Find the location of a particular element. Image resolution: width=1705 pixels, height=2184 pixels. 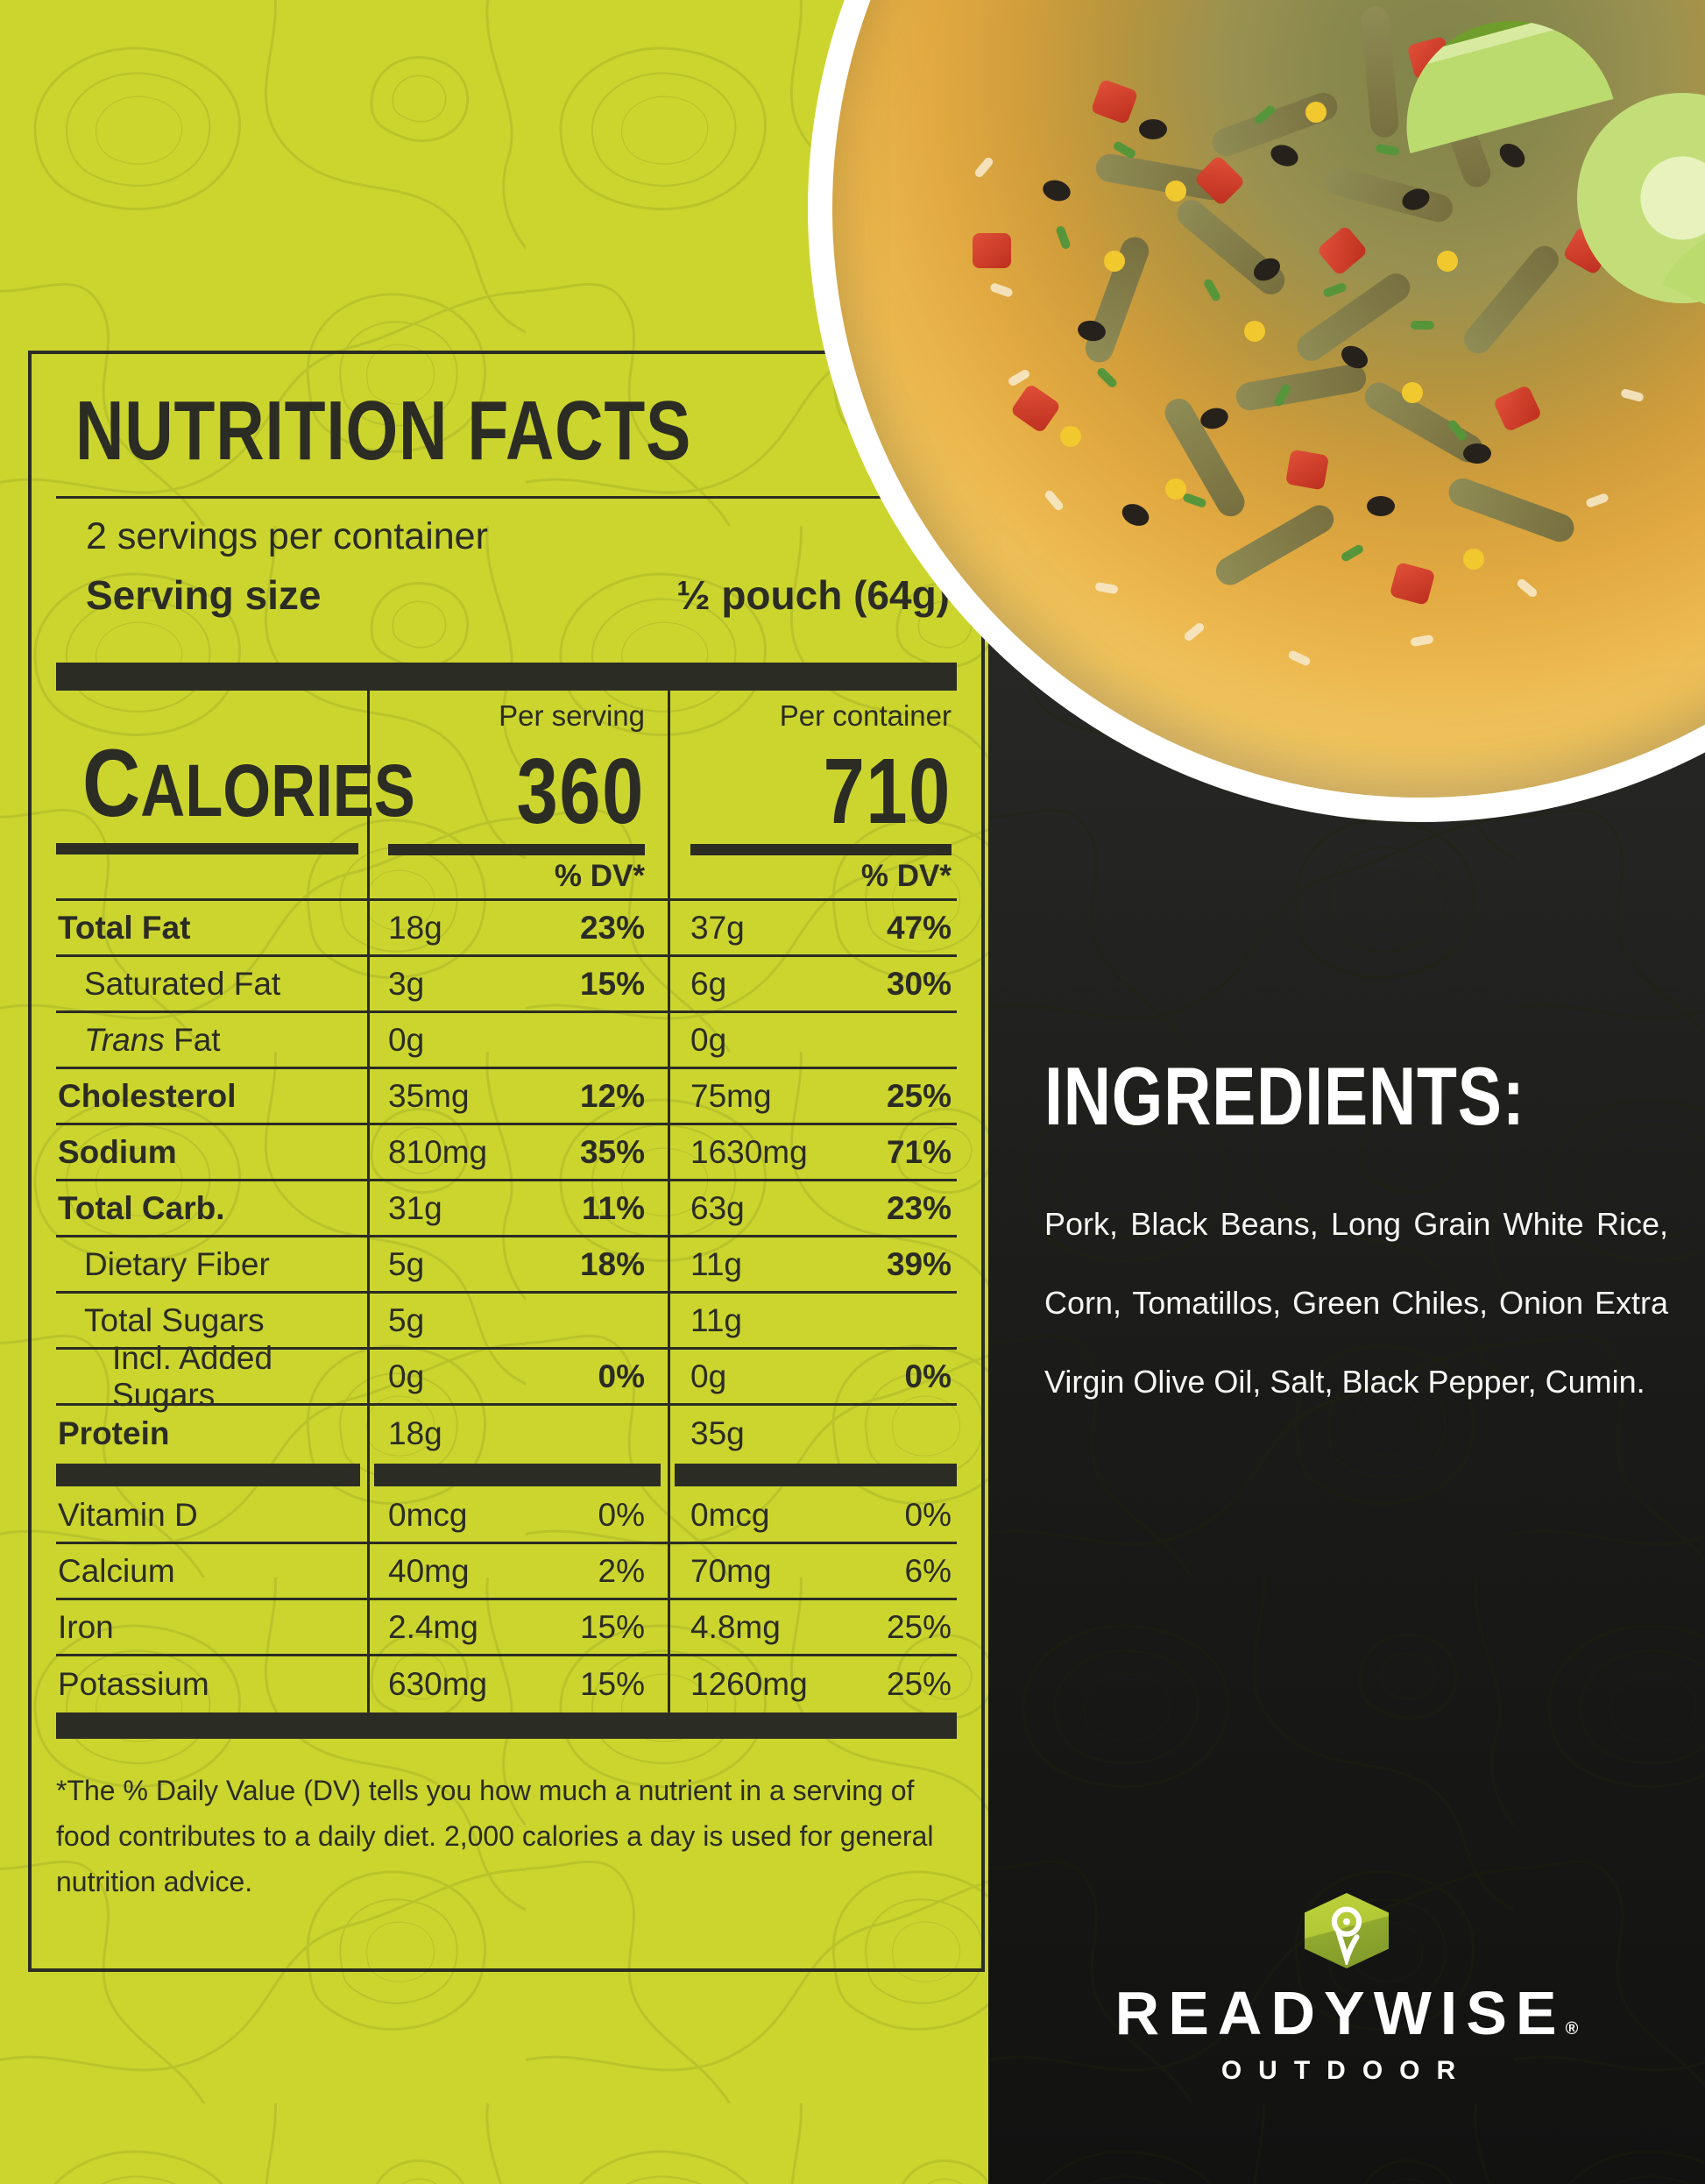

per-container-label: Per container is located at coordinates (865, 715).